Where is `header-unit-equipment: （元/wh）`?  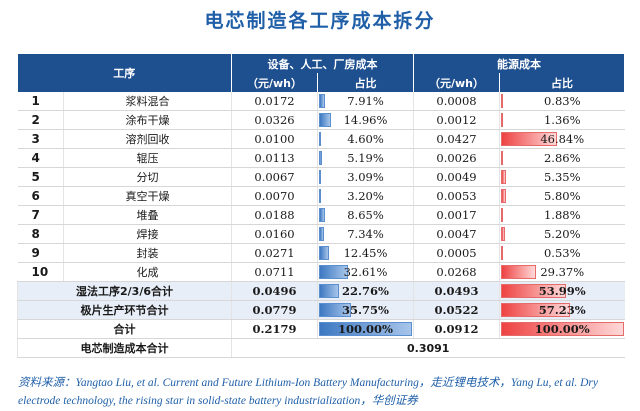 header-unit-equipment: （元/wh） is located at coordinates (274, 82).